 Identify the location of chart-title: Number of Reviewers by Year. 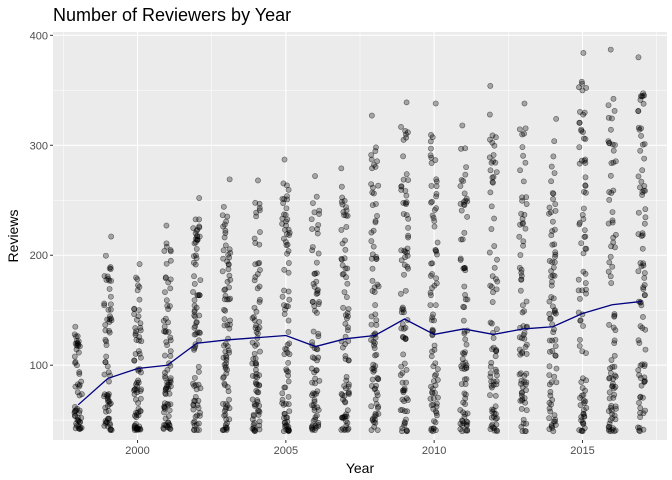
(172, 15).